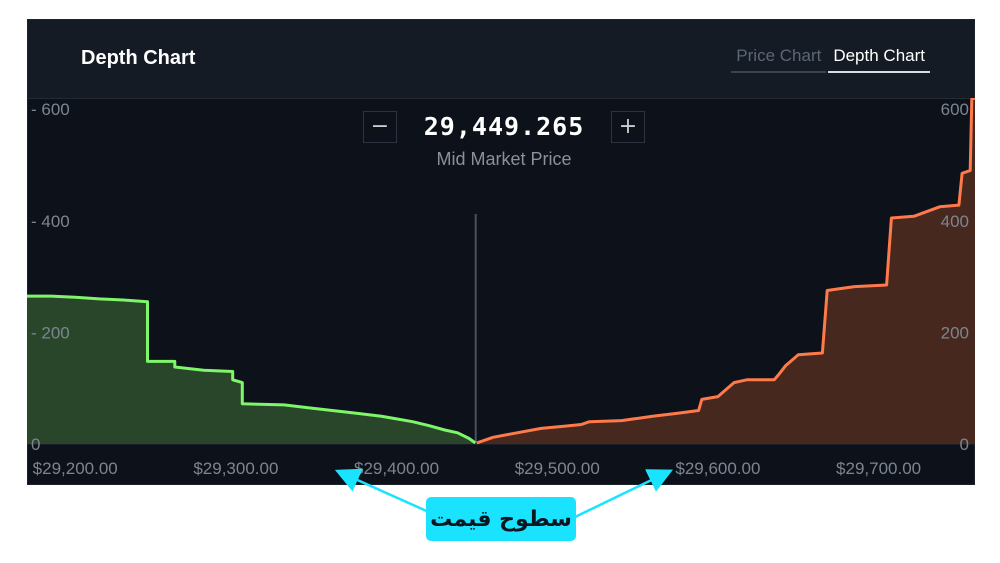 The height and width of the screenshot is (563, 1000). I want to click on zoom-in-button: +, so click(628, 127).